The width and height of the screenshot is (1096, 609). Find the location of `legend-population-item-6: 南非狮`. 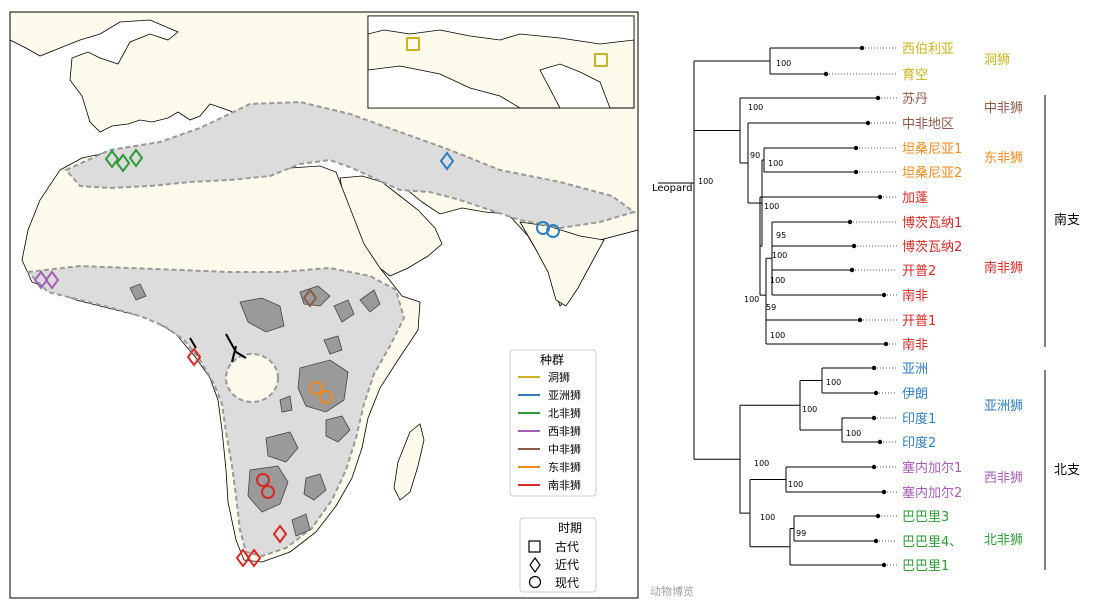

legend-population-item-6: 南非狮 is located at coordinates (564, 485).